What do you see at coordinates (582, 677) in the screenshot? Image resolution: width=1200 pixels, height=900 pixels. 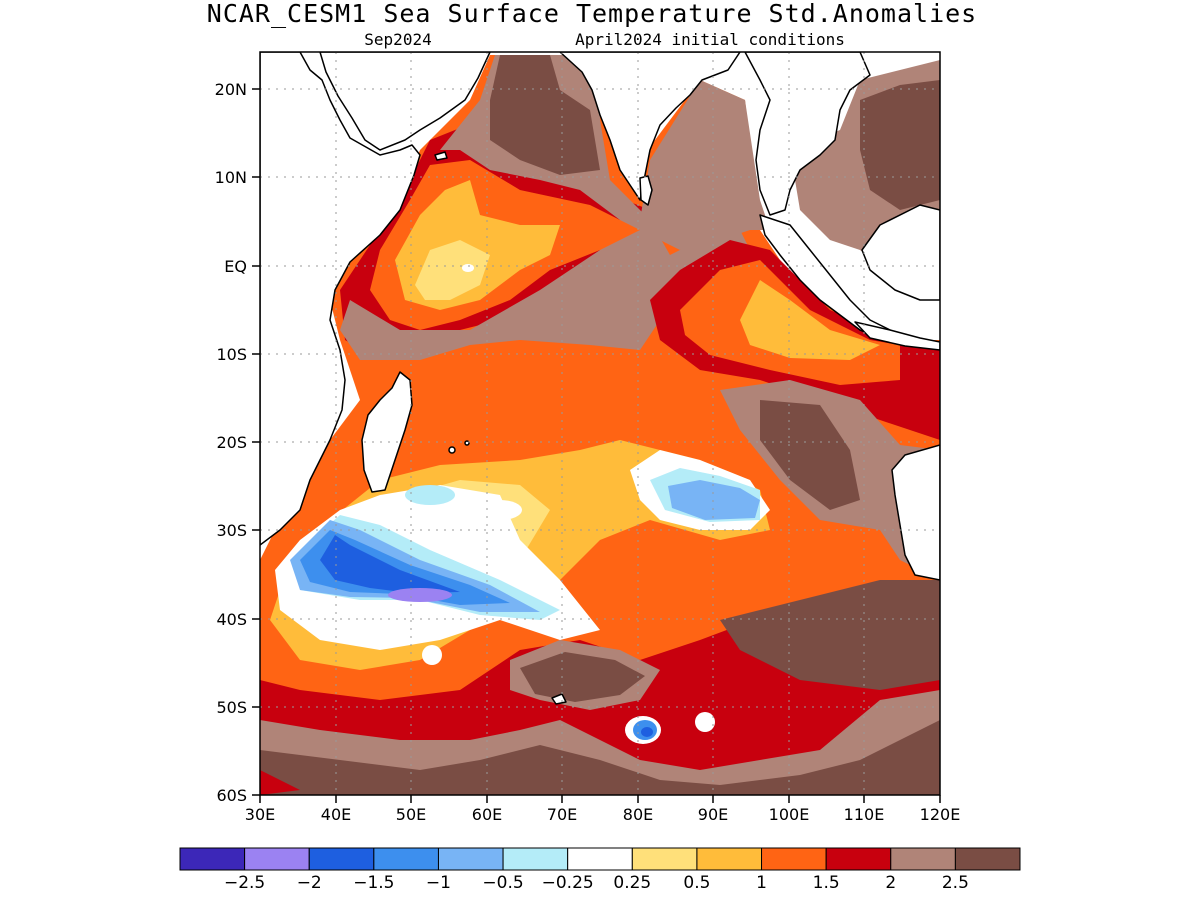 I see `anomaly-region-kerguelen-brown` at bounding box center [582, 677].